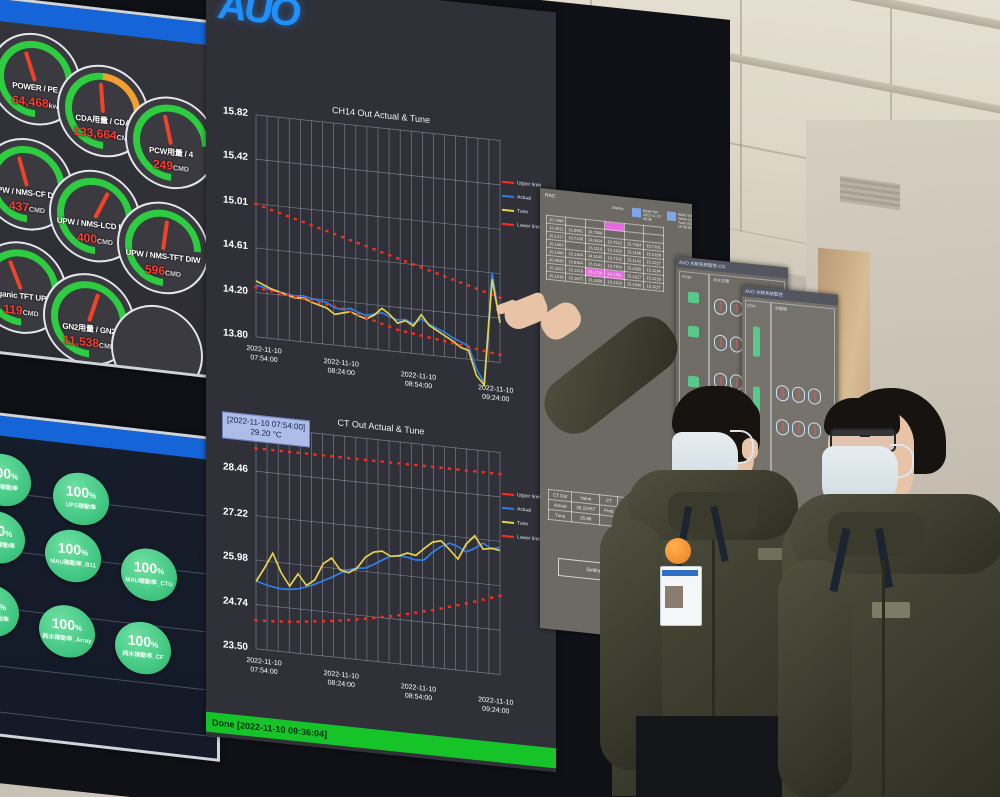 The height and width of the screenshot is (797, 1000). What do you see at coordinates (865, 436) in the screenshot?
I see `glasses-bridge` at bounding box center [865, 436].